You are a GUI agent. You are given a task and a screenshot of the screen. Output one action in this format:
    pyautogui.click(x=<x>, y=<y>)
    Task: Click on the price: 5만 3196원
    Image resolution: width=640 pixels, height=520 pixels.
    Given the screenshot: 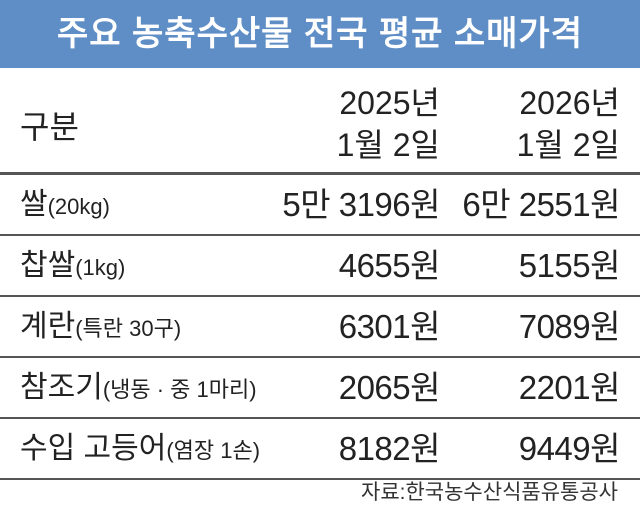 What is the action you would take?
    pyautogui.click(x=361, y=204)
    